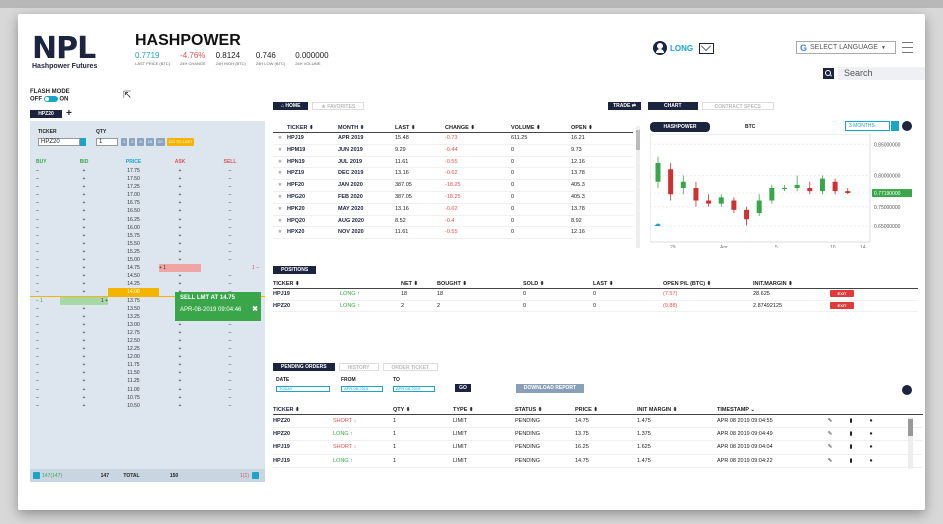 This screenshot has height=524, width=943. Describe the element at coordinates (453, 233) in the screenshot. I see `market-row: ★ HPX20 NOV 2020 11.61 -0.55 0 12.16` at that location.